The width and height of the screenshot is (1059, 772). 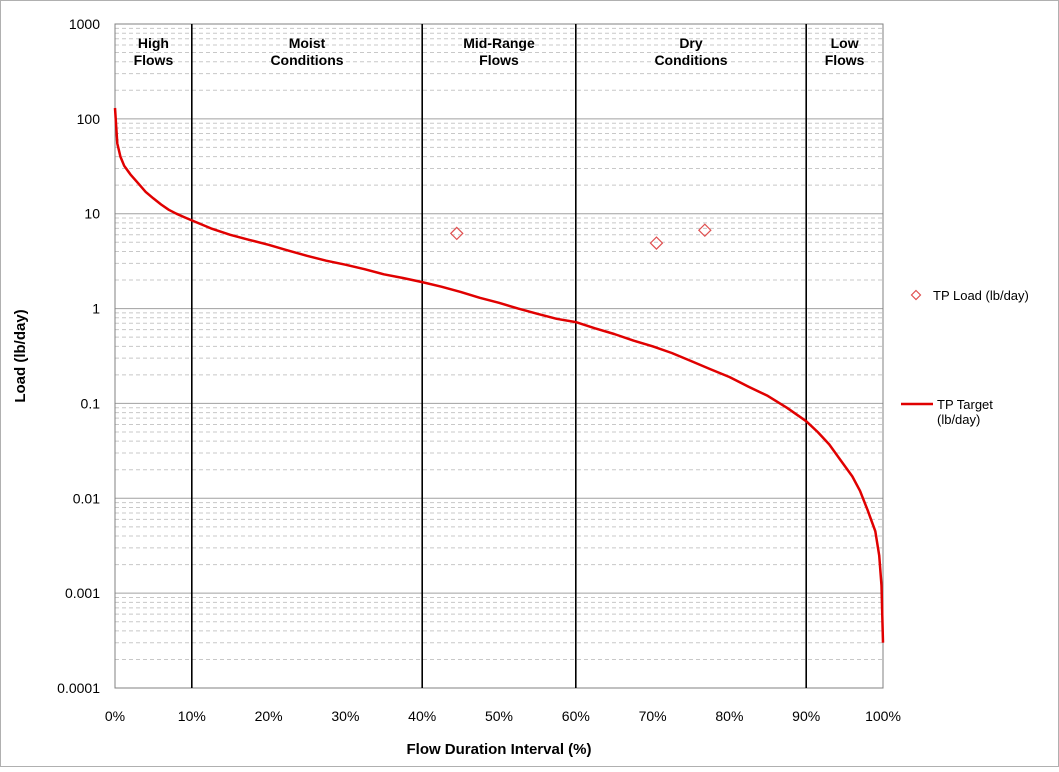 I want to click on zone-label: Moist, so click(x=307, y=43).